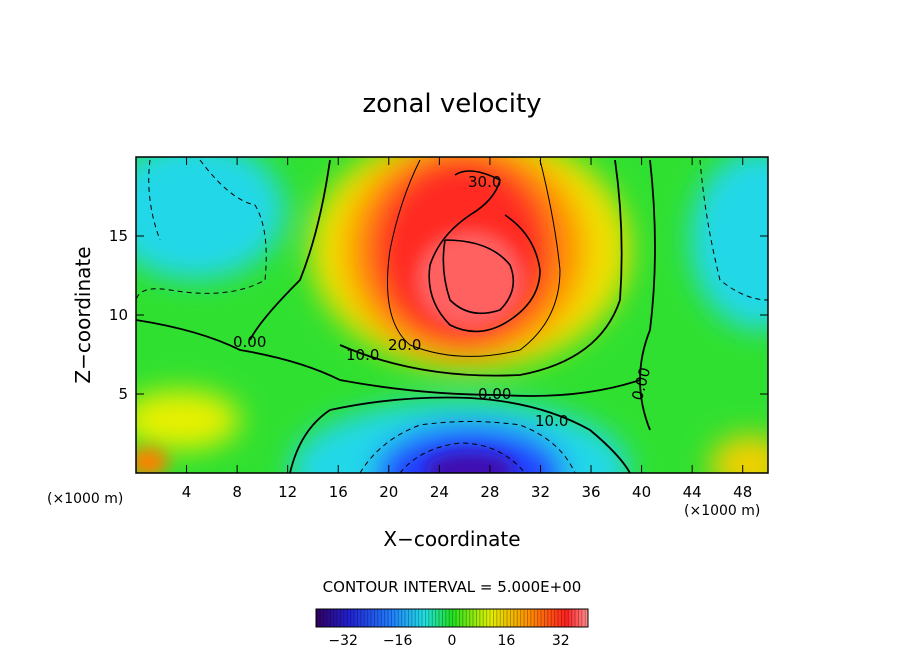 This screenshot has width=904, height=654. Describe the element at coordinates (118, 236) in the screenshot. I see `y-tick-label: 15` at that location.